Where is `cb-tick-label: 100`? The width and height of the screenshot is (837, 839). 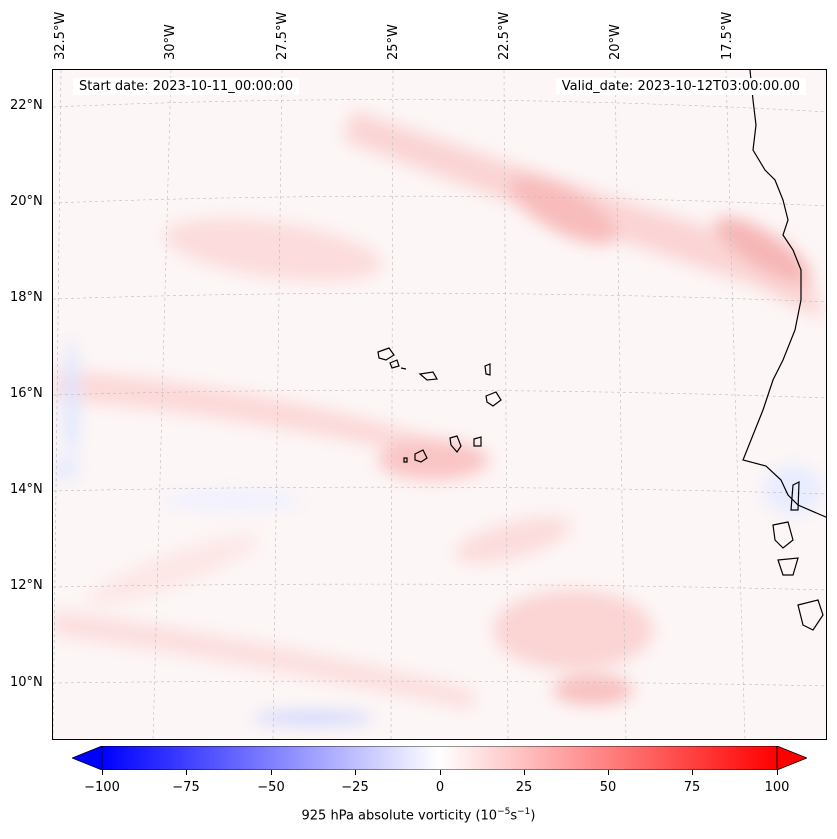 cb-tick-label: 100 is located at coordinates (777, 787).